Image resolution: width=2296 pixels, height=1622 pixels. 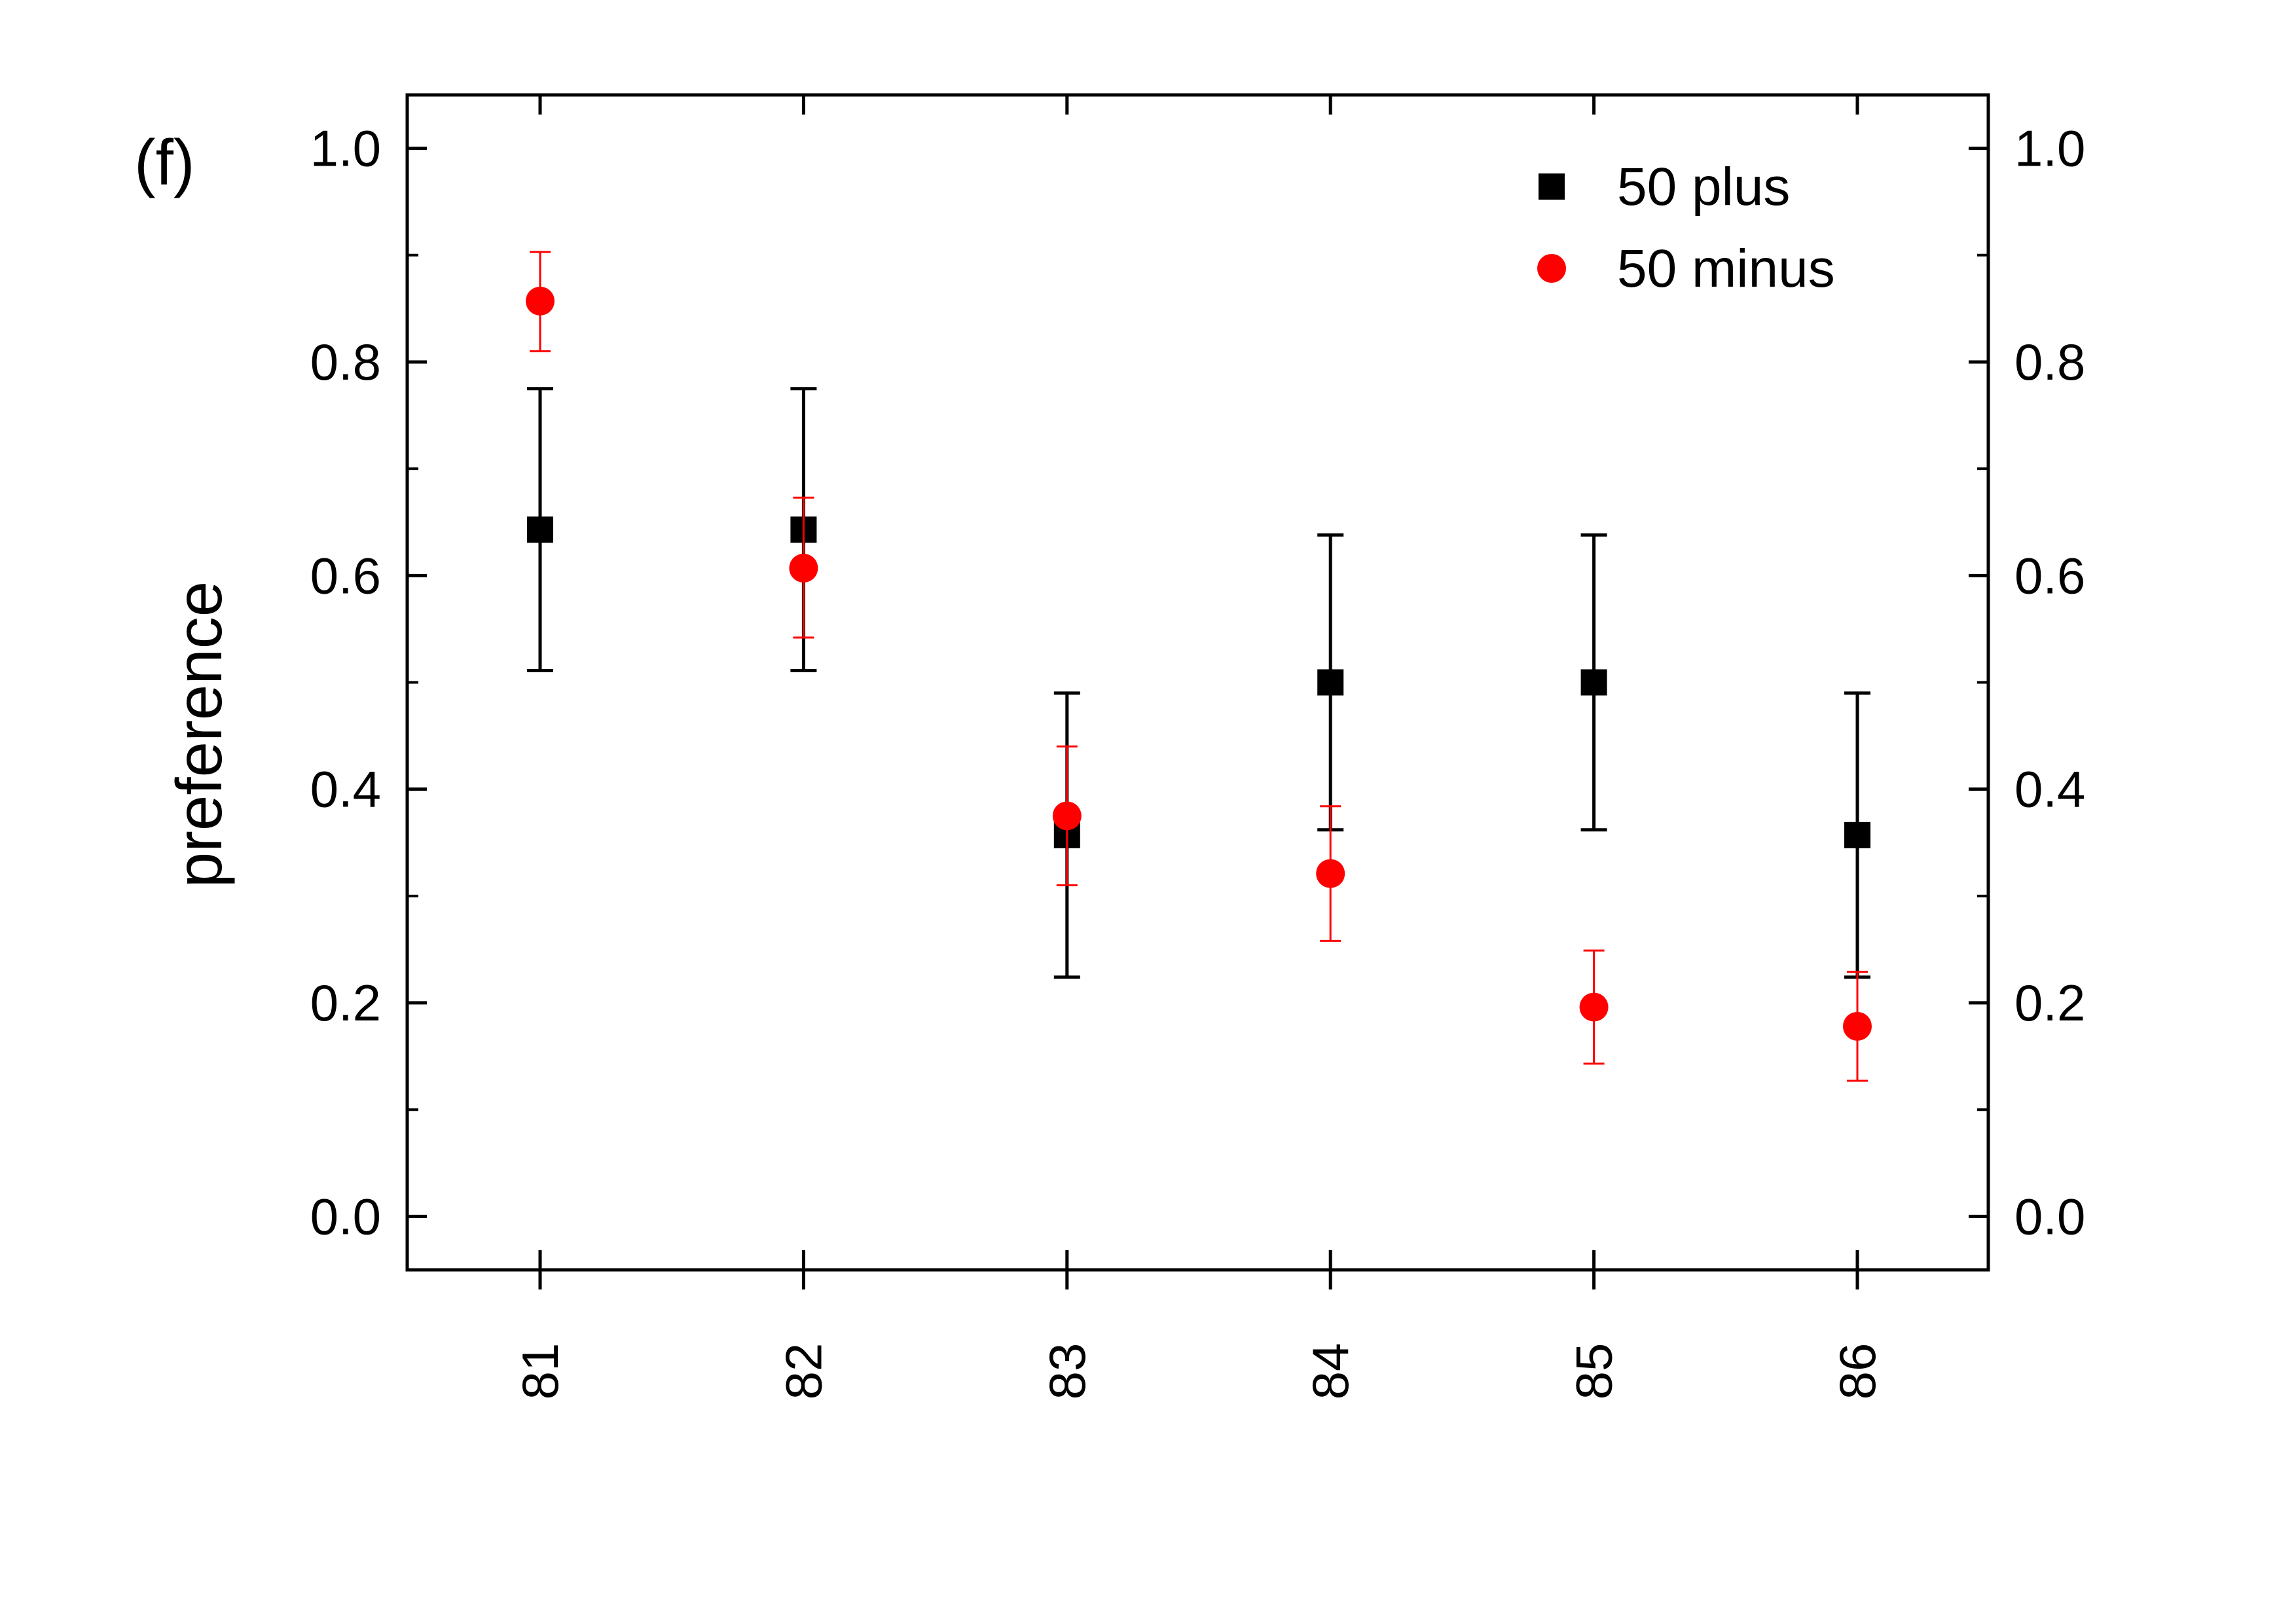 I want to click on legend: 50 plus 50 minus, so click(x=1686, y=227).